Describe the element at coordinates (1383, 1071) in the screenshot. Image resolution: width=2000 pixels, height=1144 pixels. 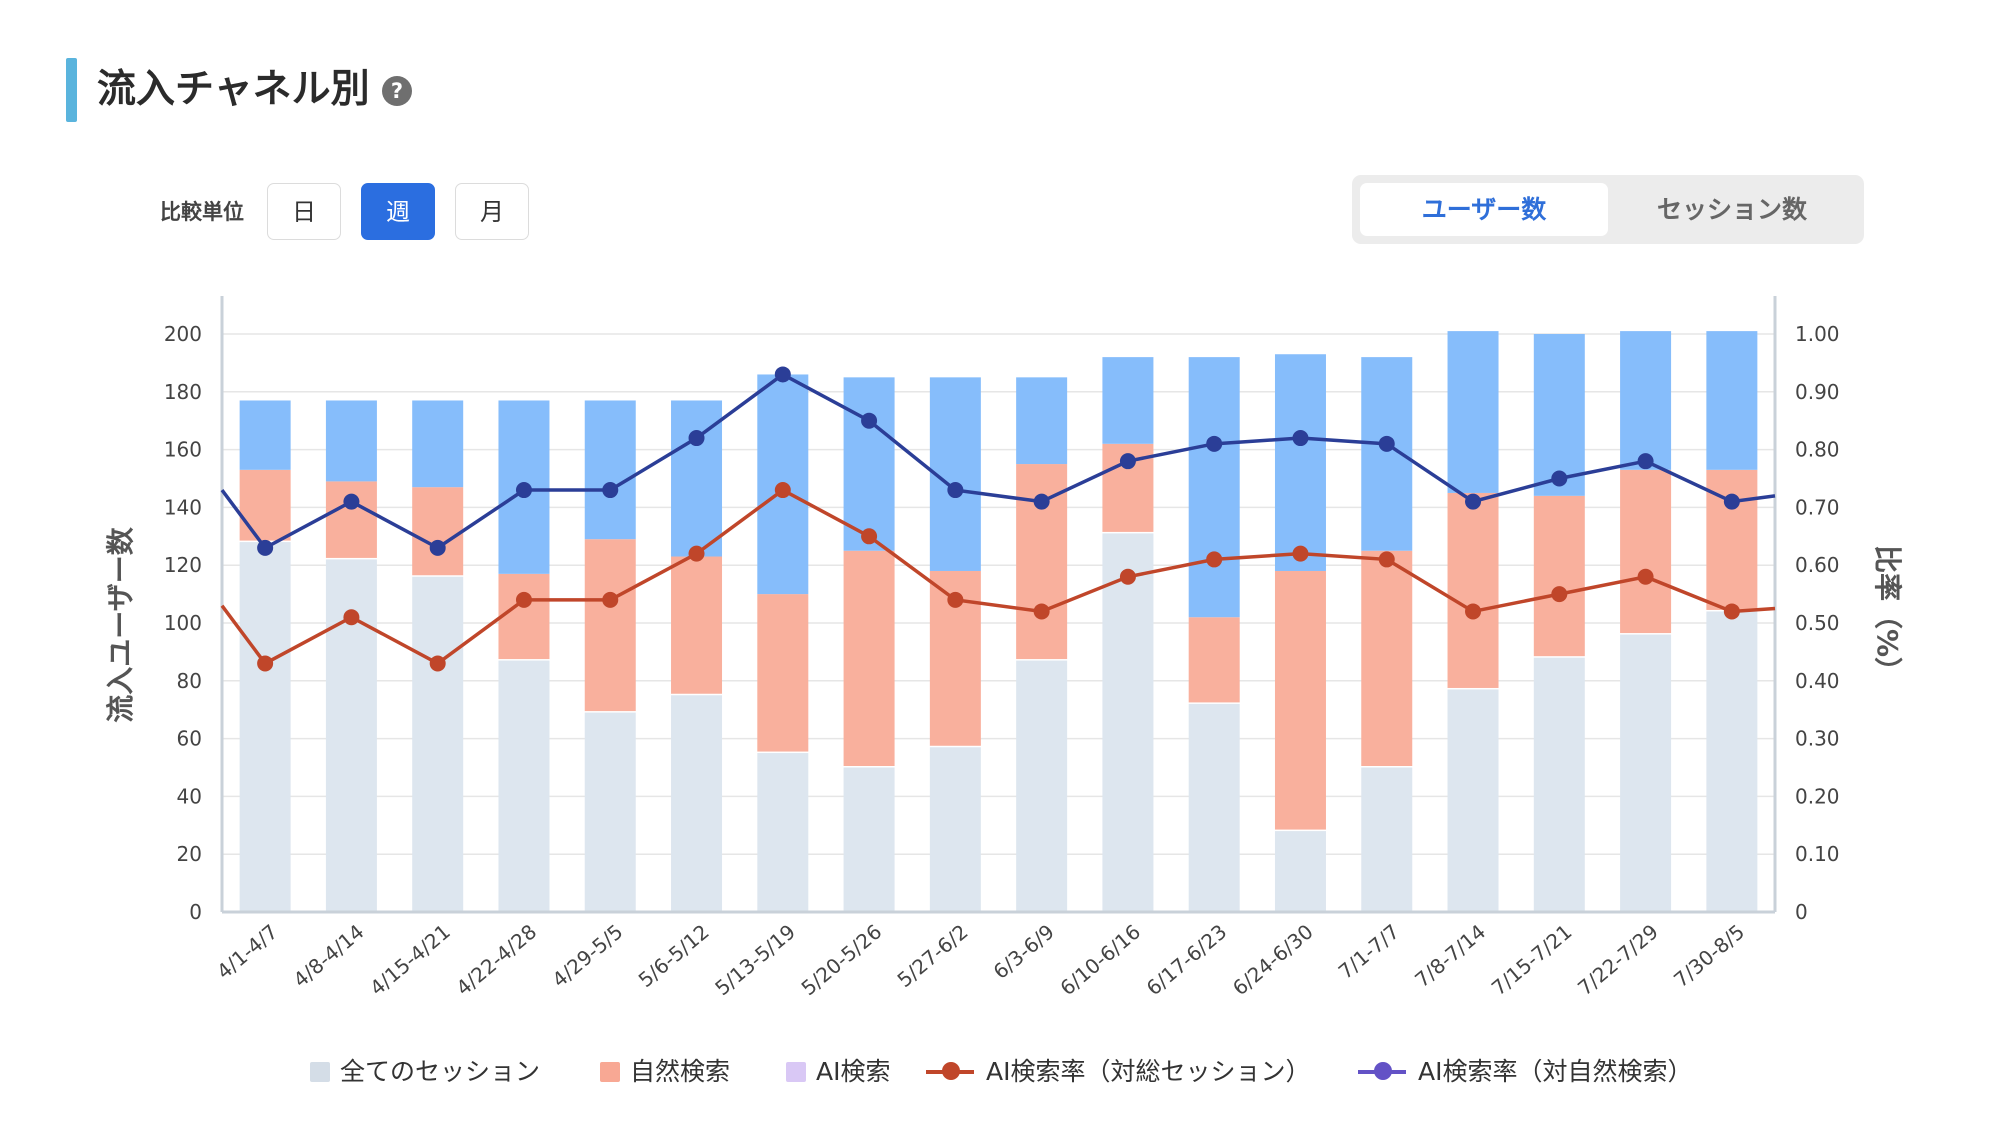
I see `legend-ai-rate-organic-dot` at that location.